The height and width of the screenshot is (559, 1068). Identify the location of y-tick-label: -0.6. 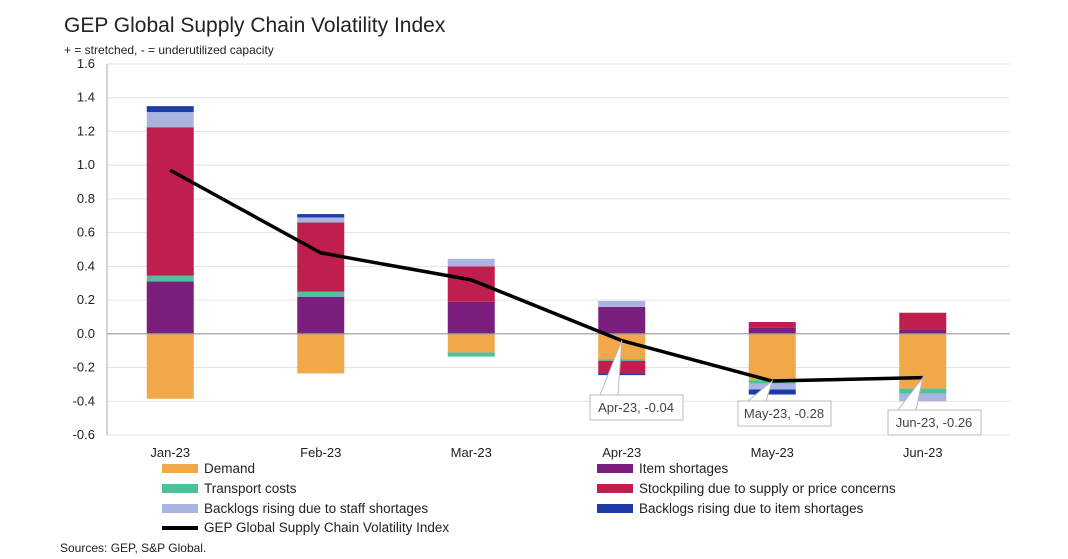
(84, 434).